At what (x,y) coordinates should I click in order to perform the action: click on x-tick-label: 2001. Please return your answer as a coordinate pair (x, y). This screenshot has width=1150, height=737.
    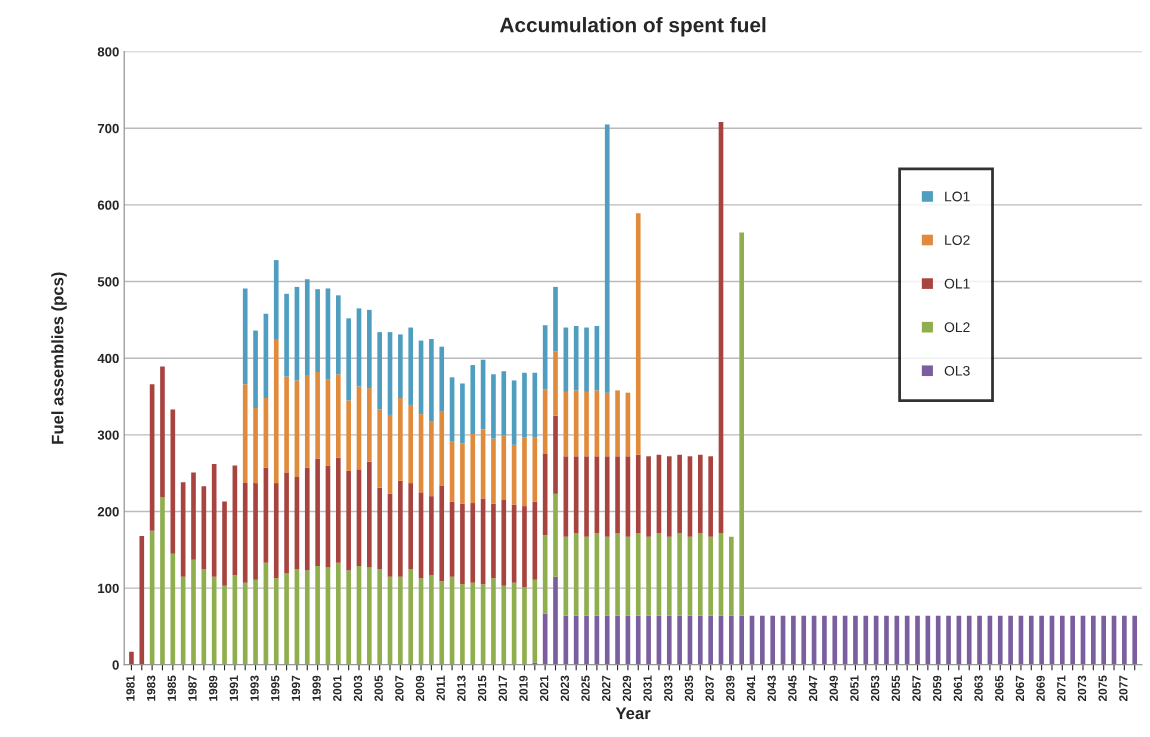
    Looking at the image, I should click on (337, 688).